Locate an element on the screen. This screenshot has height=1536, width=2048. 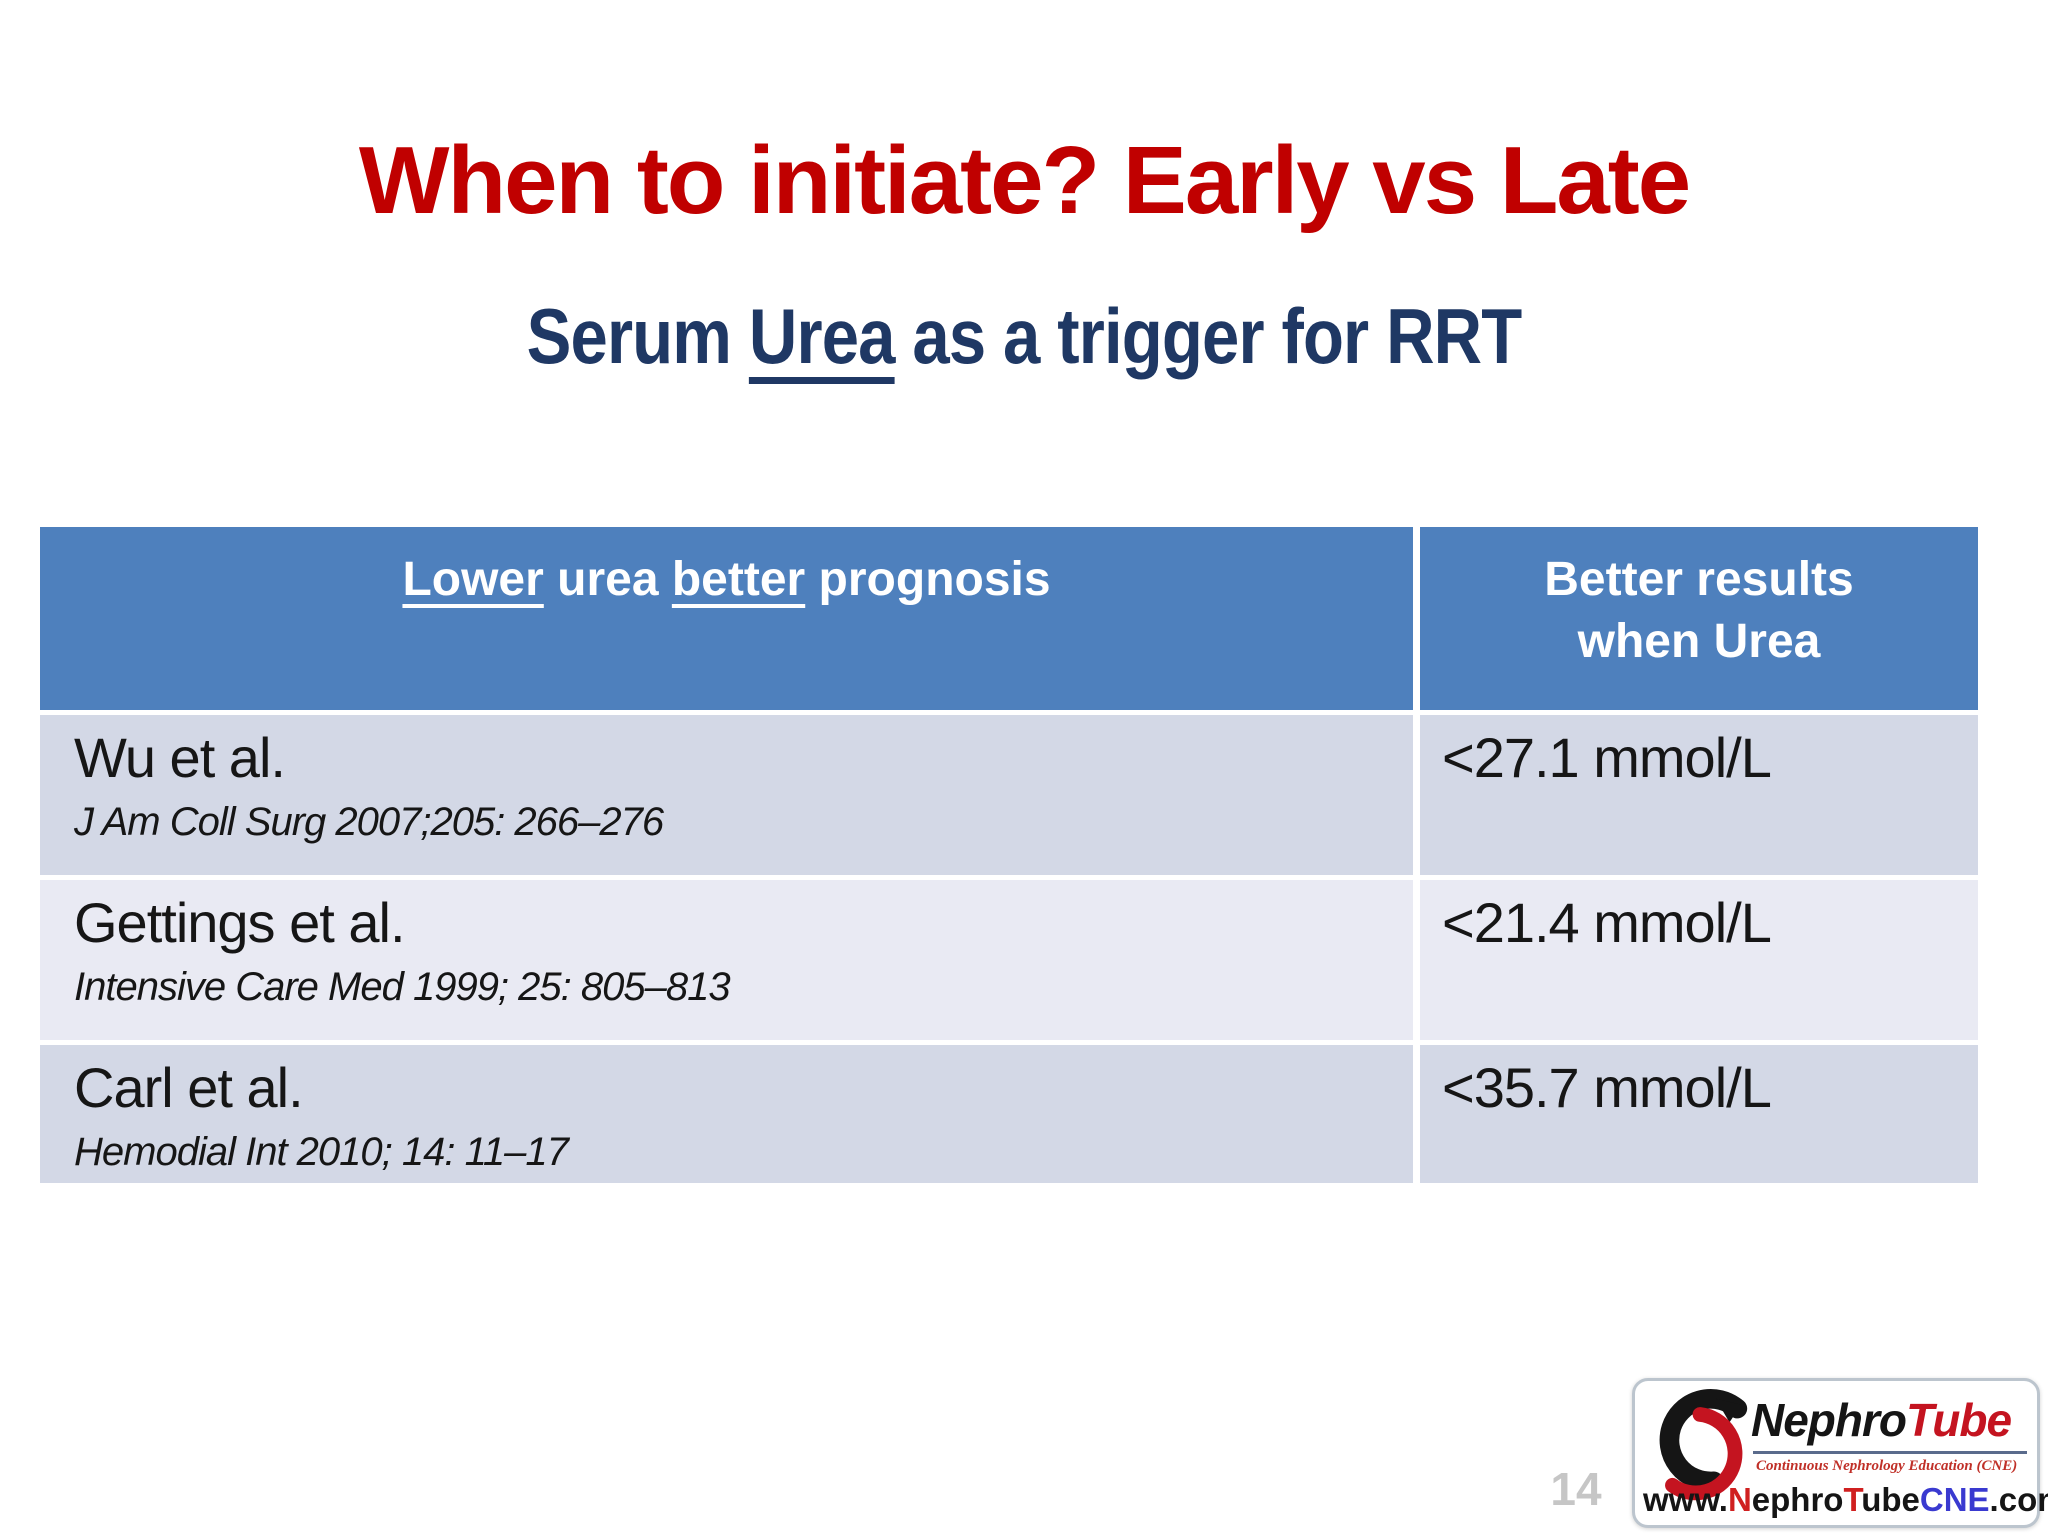
table-header-results: Better results when Urea is located at coordinates (1699, 618).